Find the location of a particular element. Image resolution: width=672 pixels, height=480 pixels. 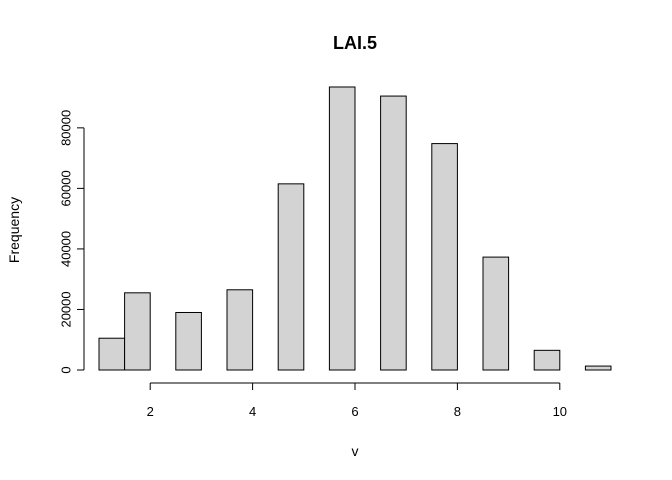

y-tick-label-0: 0 is located at coordinates (65, 369).